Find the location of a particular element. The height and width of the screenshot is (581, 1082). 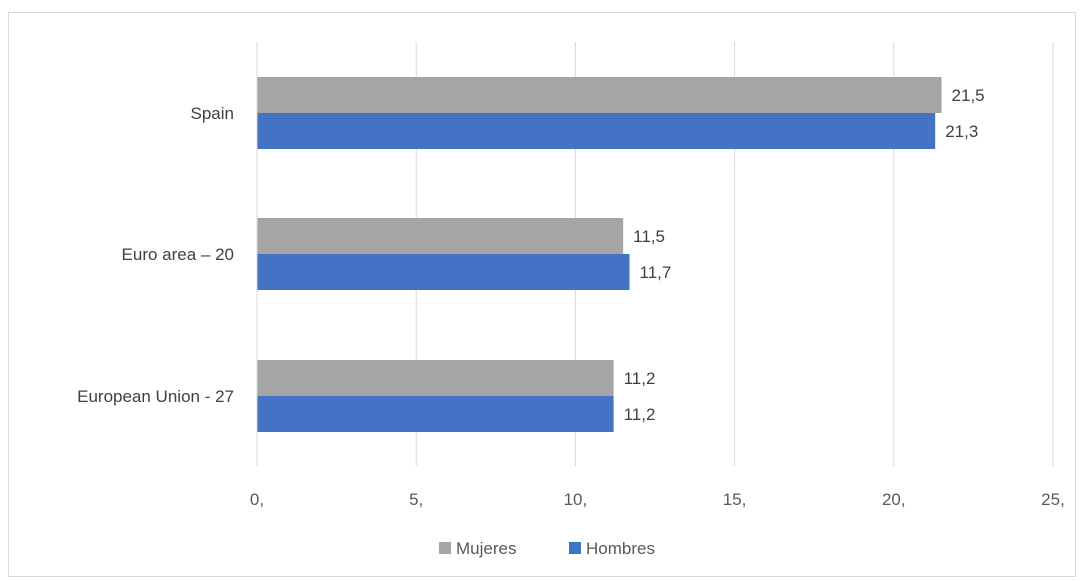

x-tick-label-5: 25, is located at coordinates (1053, 499).